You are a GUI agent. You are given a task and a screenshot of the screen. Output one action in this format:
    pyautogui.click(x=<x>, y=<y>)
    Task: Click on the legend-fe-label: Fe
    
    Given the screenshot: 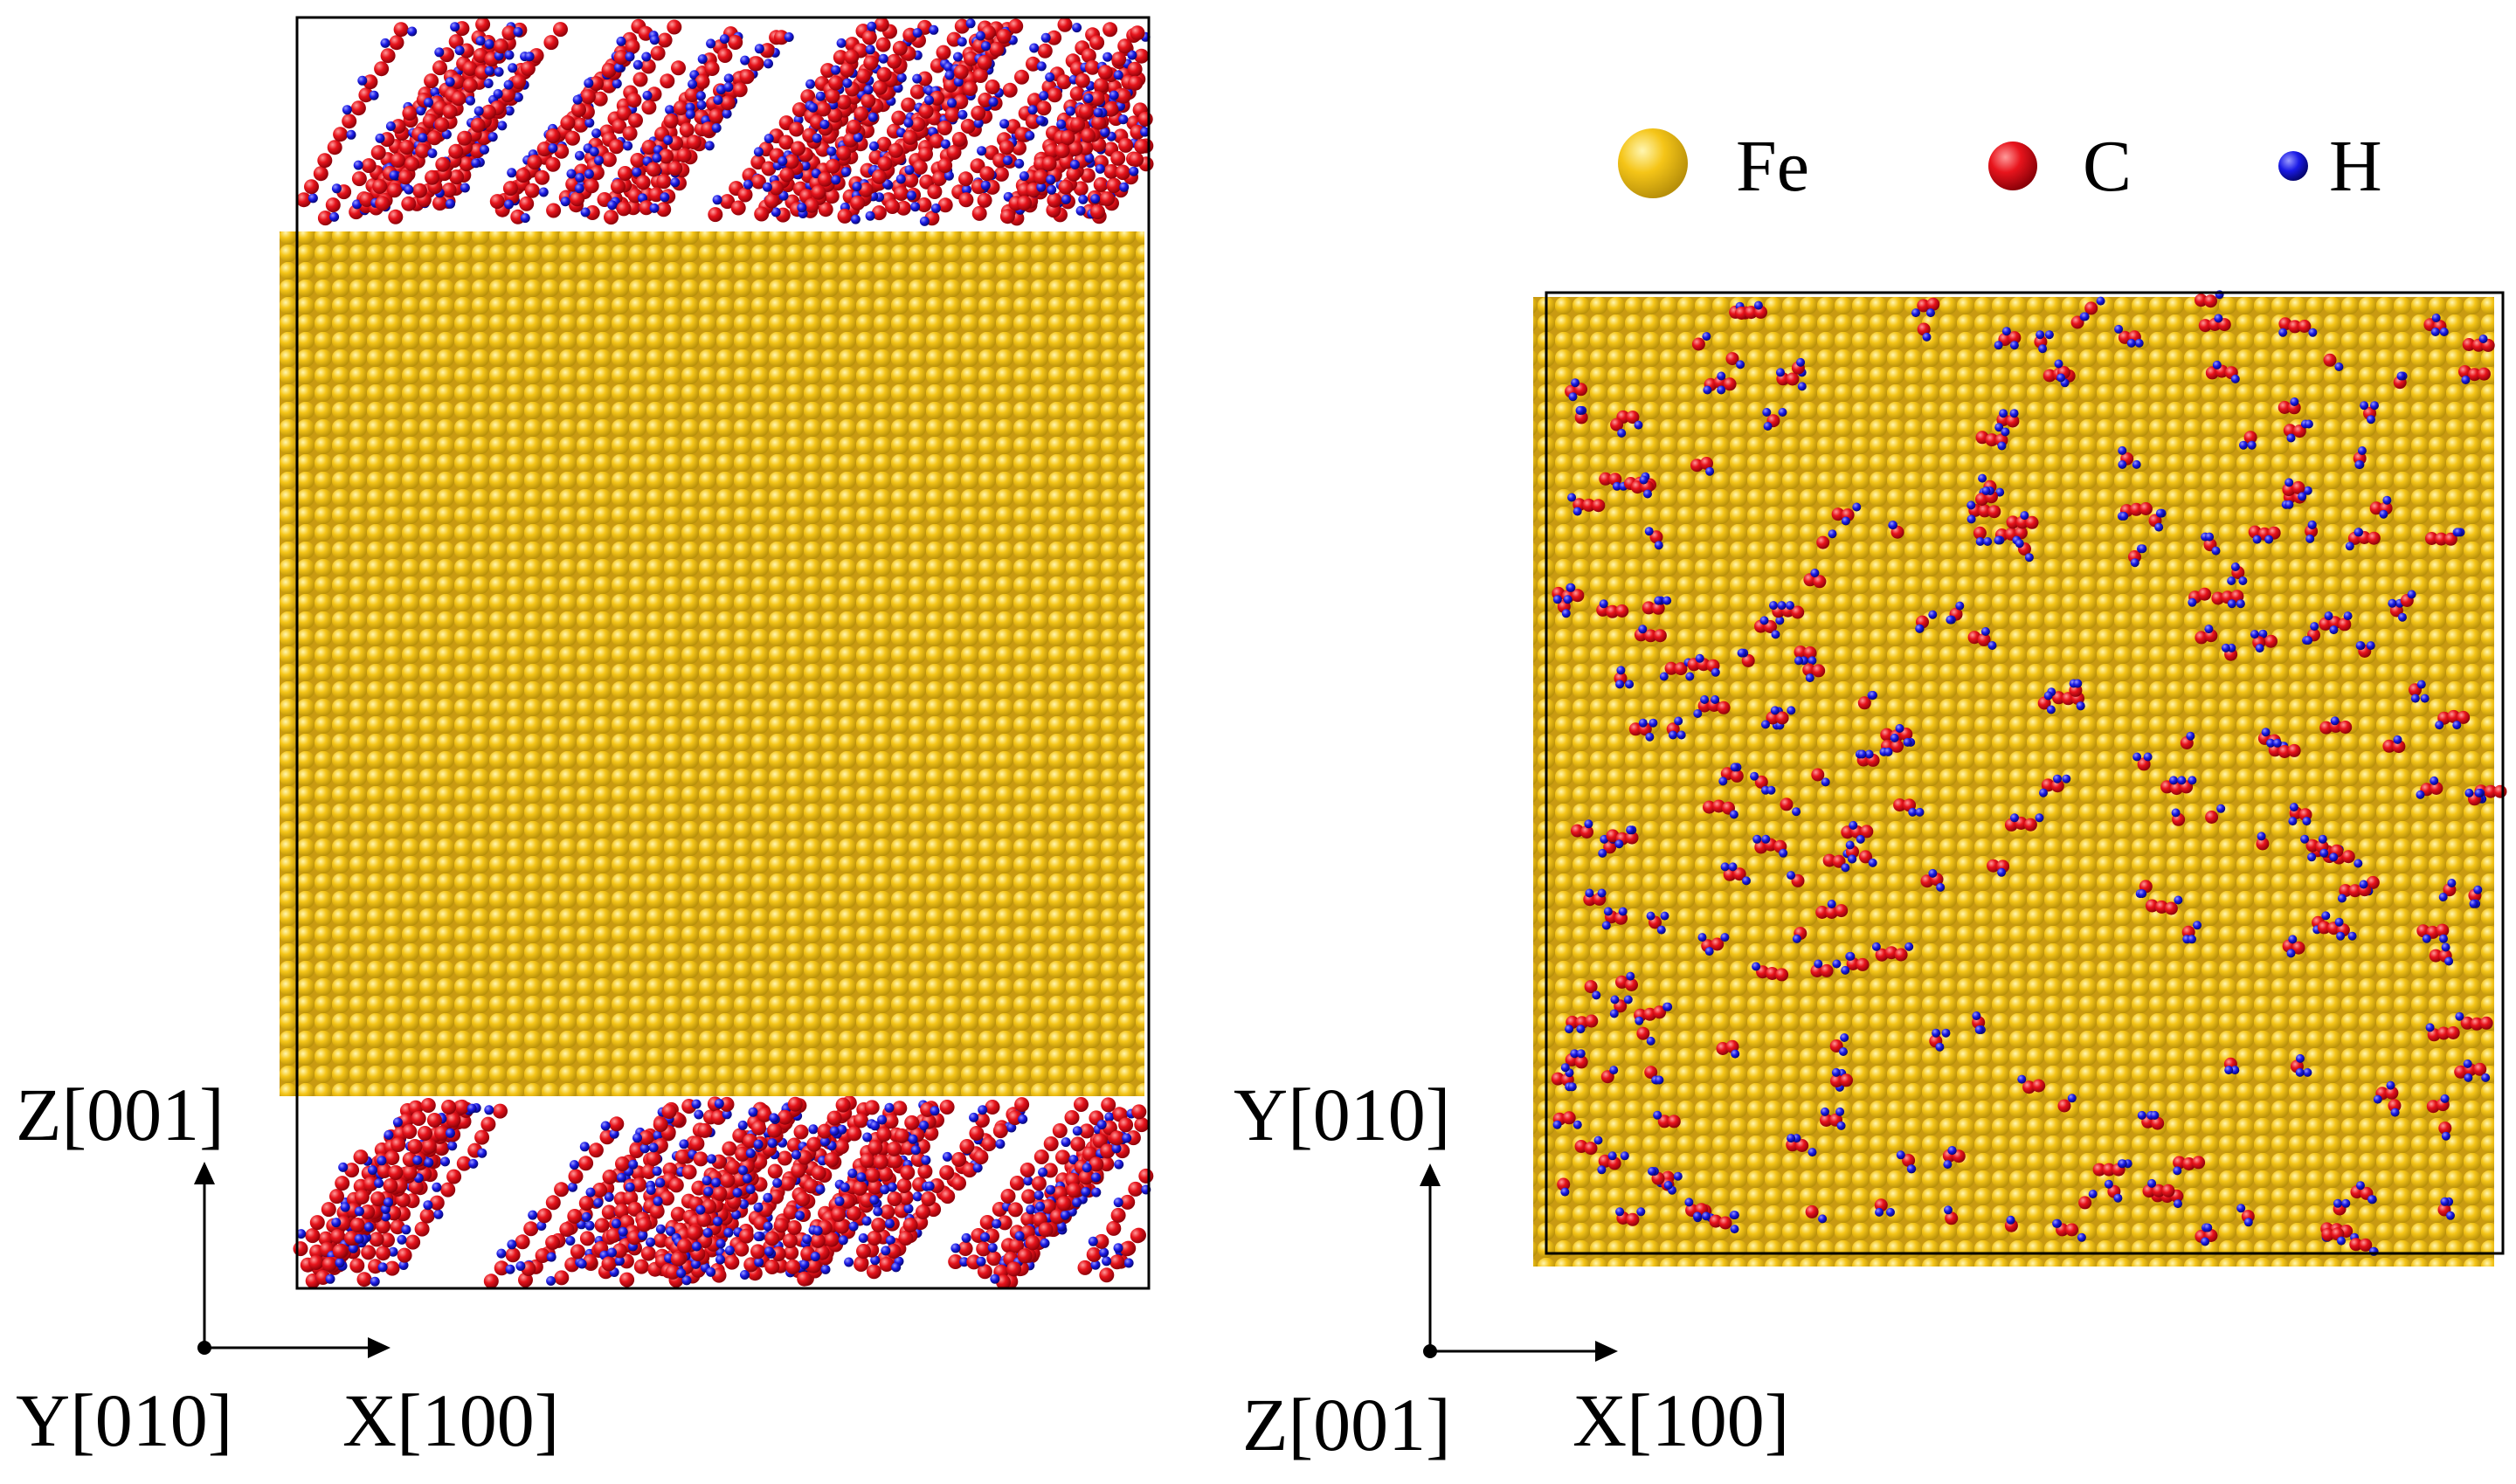 What is the action you would take?
    pyautogui.click(x=1772, y=166)
    